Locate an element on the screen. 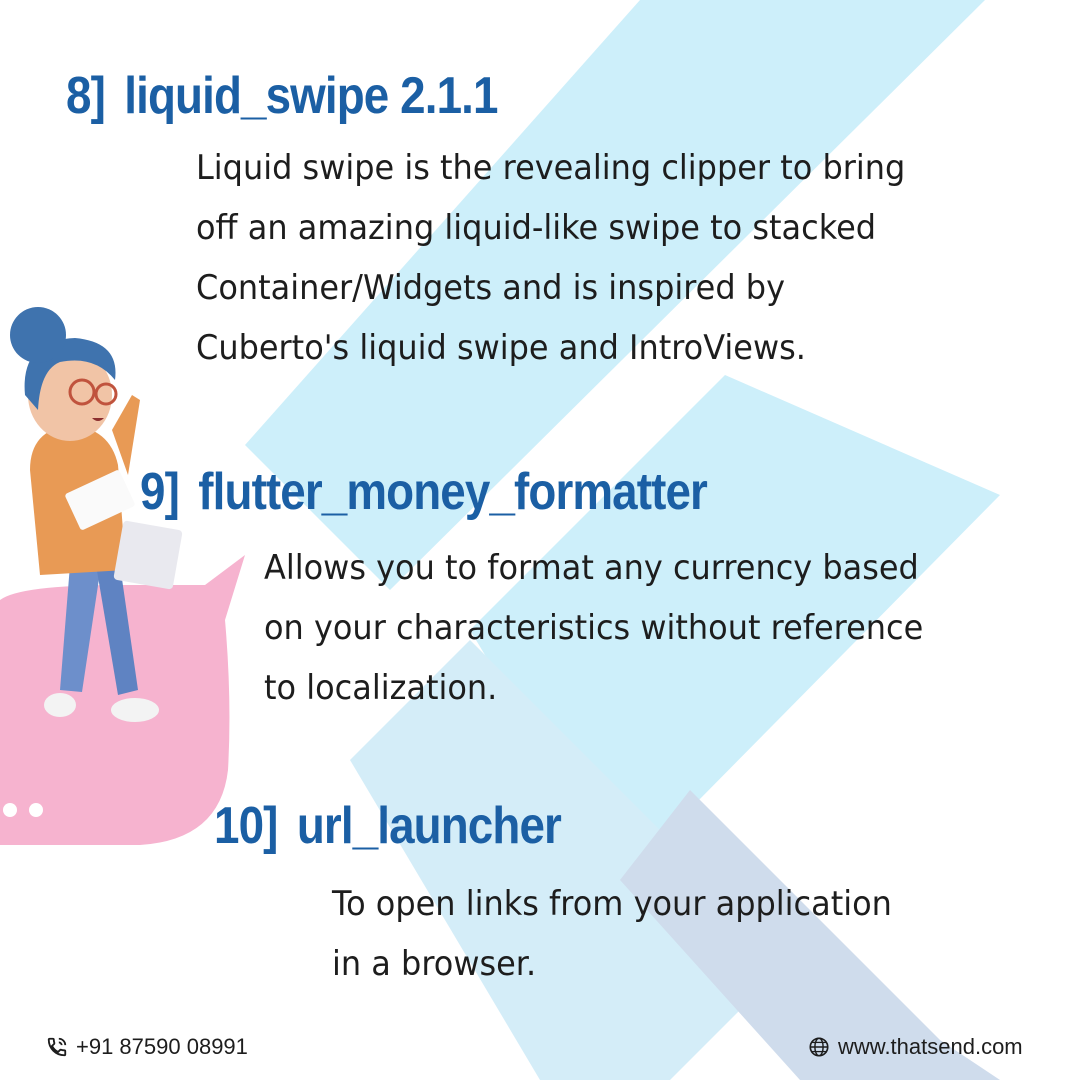  description-line: Container/Widgets and is inspired by is located at coordinates (490, 288).